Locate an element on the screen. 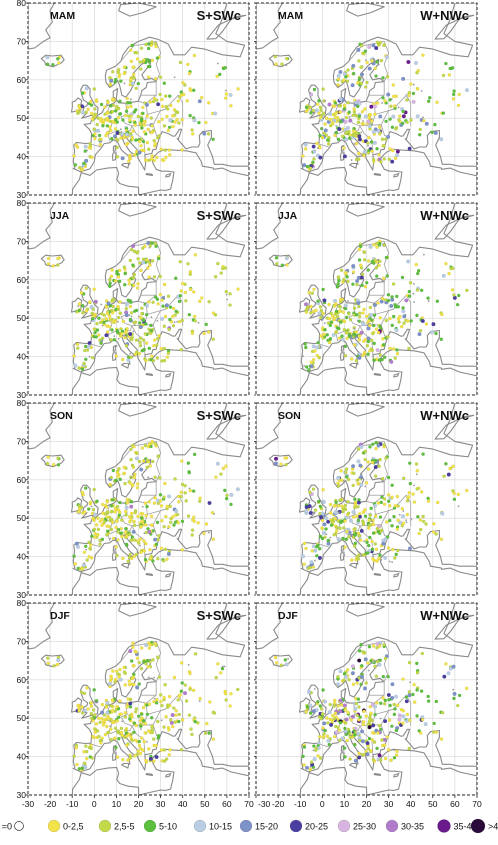 The height and width of the screenshot is (845, 498). legend-swatch is located at coordinates (478, 826).